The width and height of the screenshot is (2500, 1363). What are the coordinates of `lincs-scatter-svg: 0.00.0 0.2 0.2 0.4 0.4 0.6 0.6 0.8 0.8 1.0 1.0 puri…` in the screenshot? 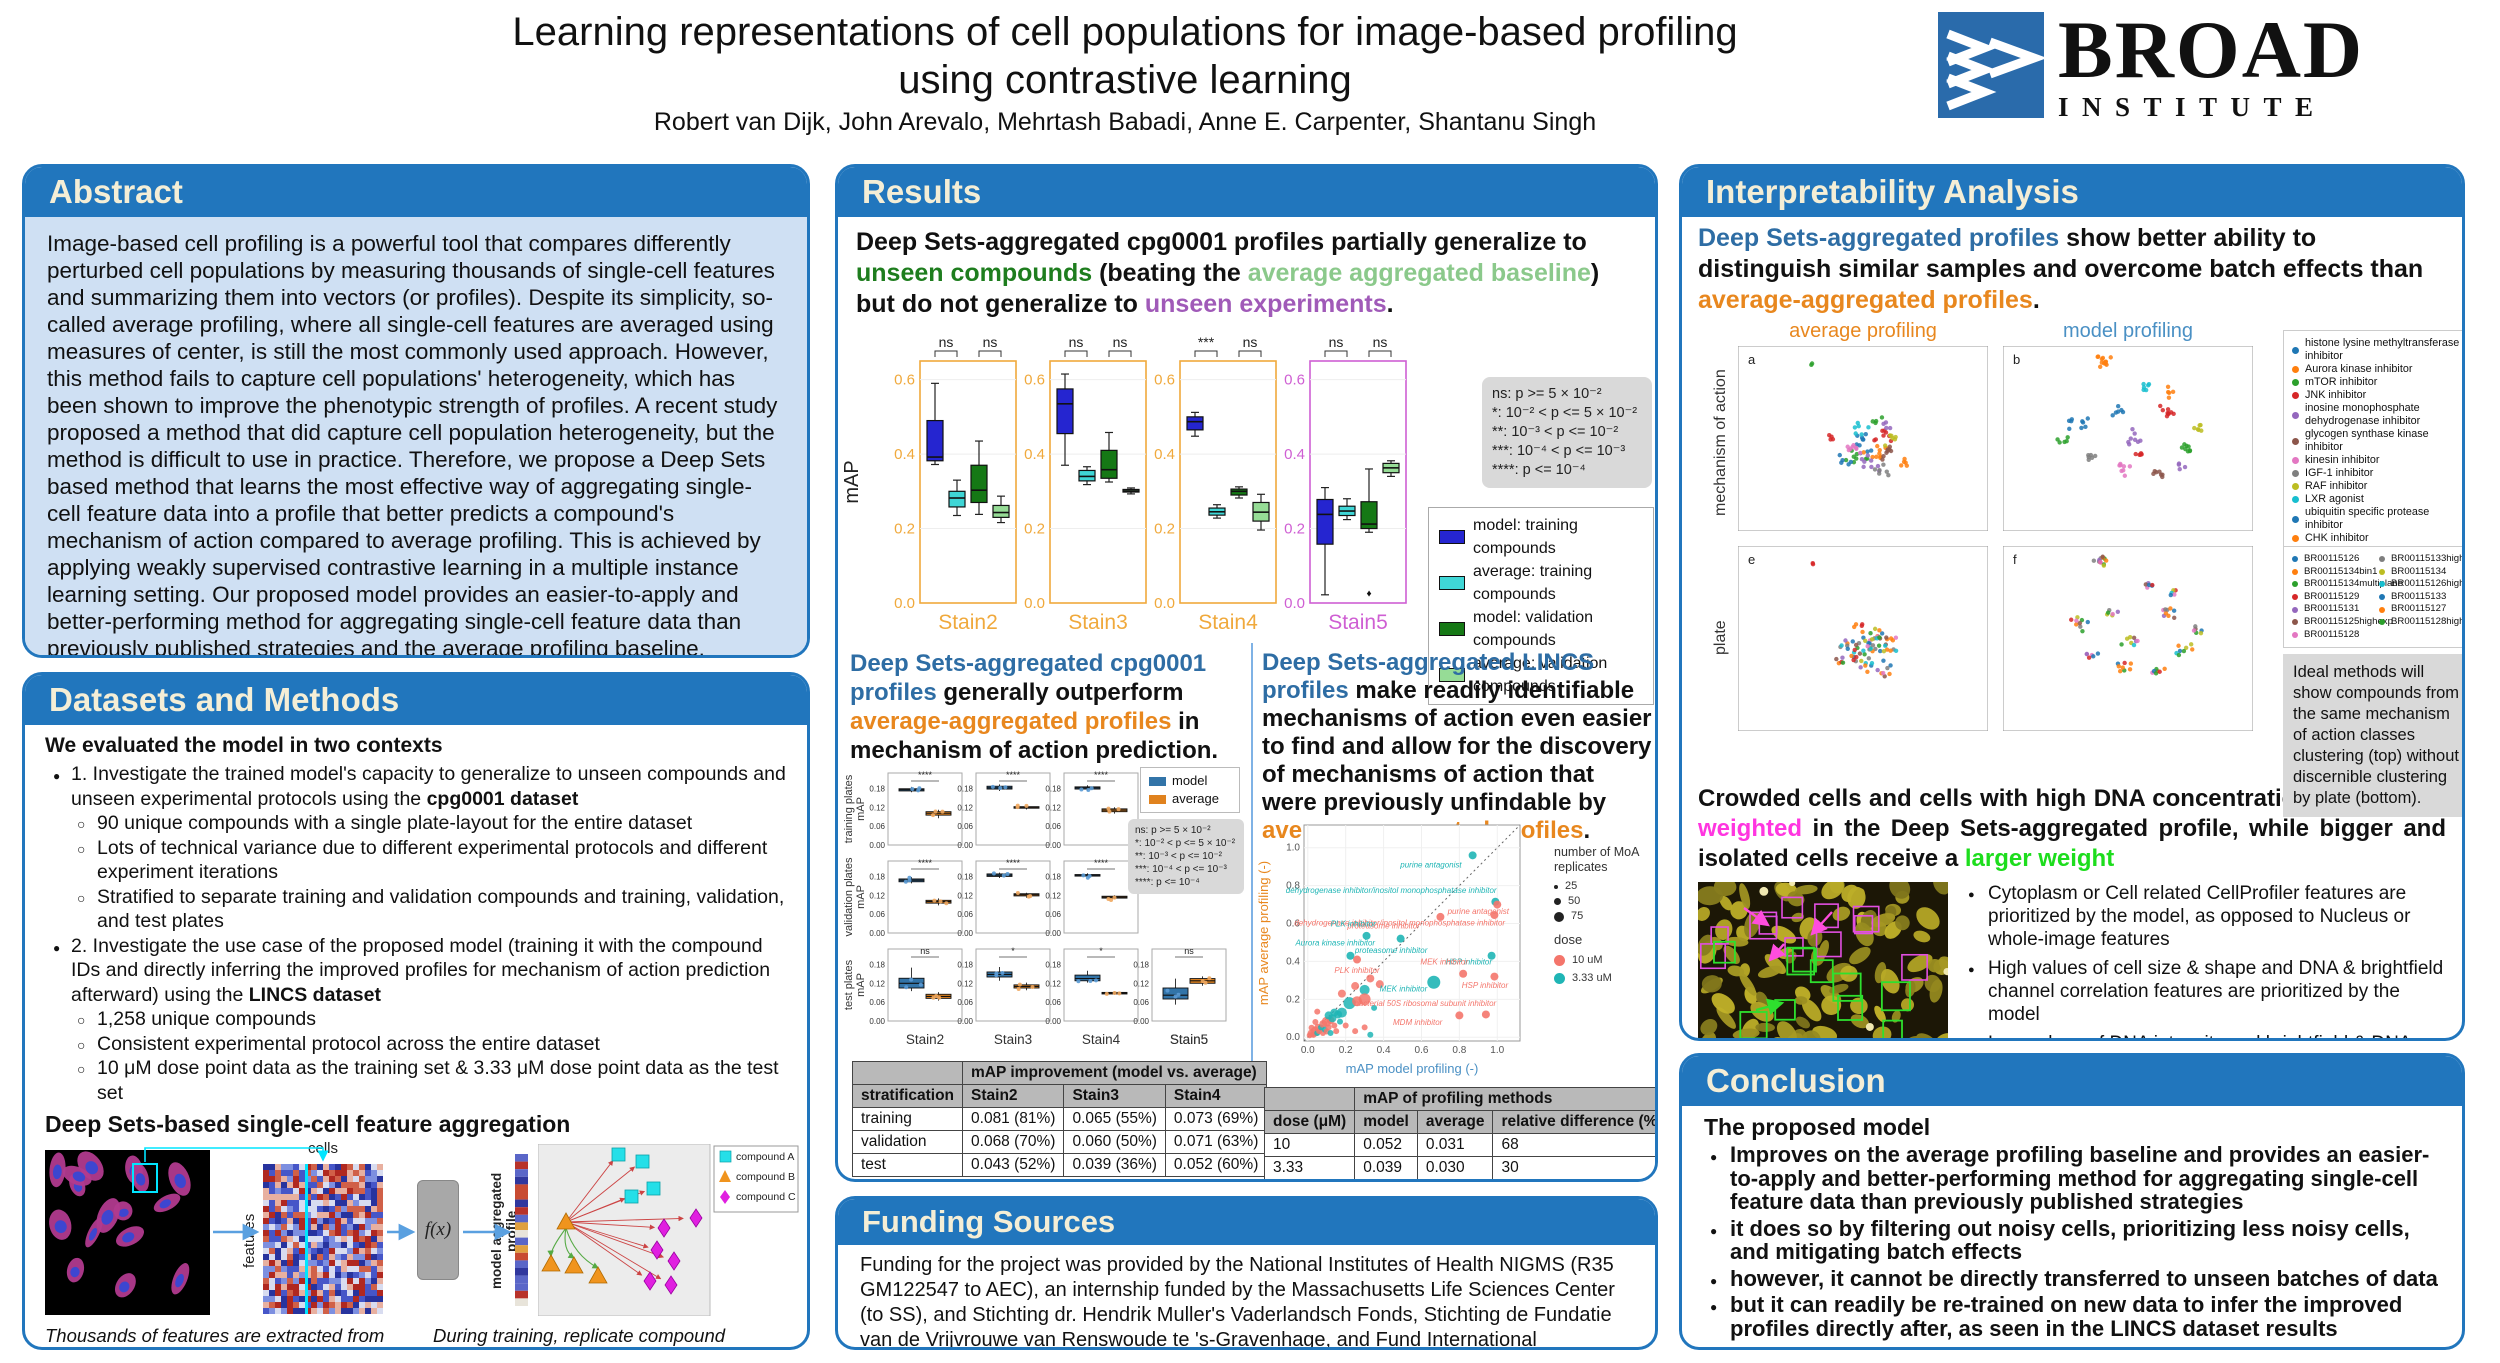 It's located at (1388, 950).